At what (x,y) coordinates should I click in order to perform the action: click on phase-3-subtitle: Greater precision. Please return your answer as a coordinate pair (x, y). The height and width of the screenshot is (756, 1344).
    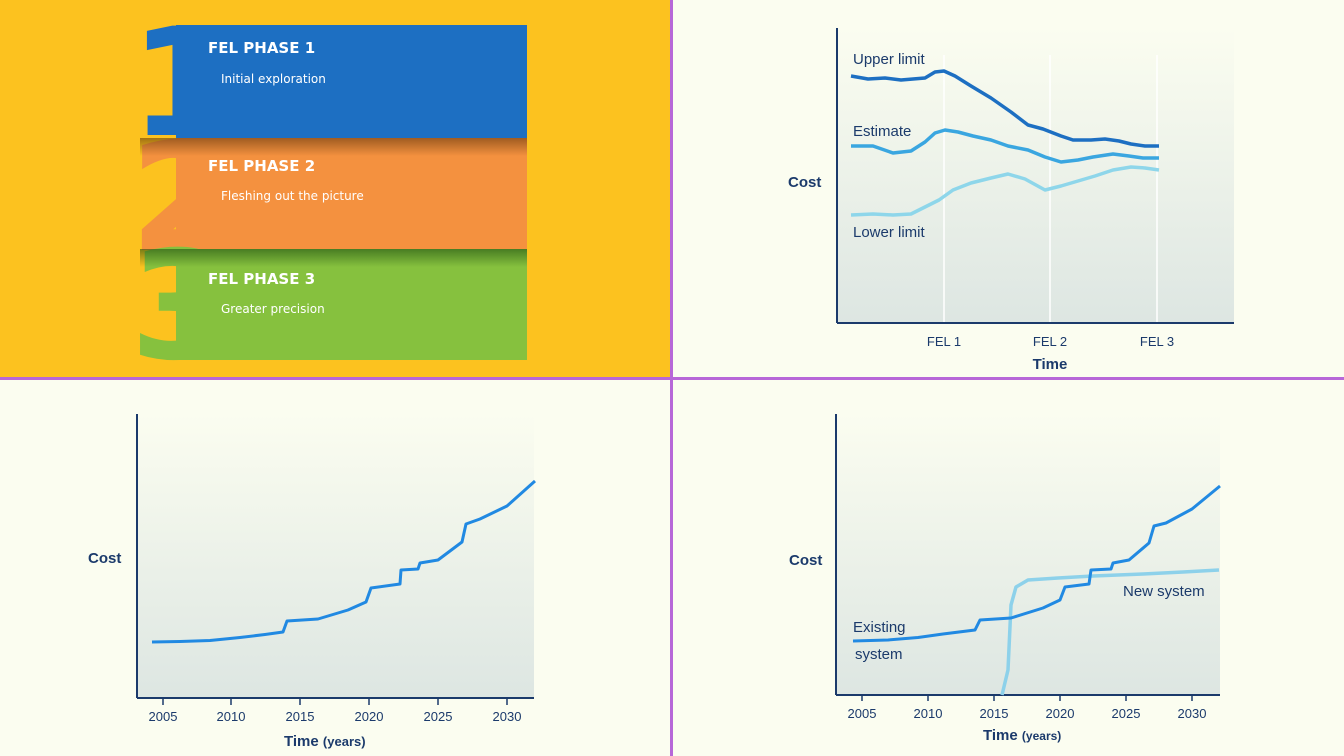
    Looking at the image, I should click on (273, 309).